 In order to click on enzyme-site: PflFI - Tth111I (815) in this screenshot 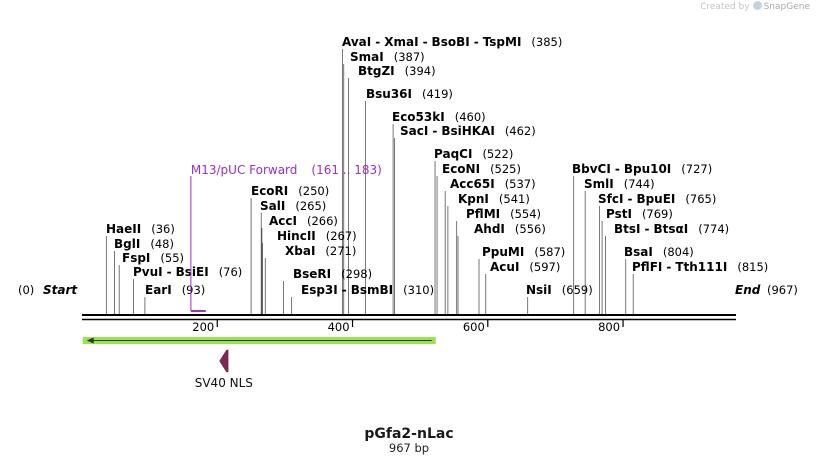, I will do `click(700, 267)`.